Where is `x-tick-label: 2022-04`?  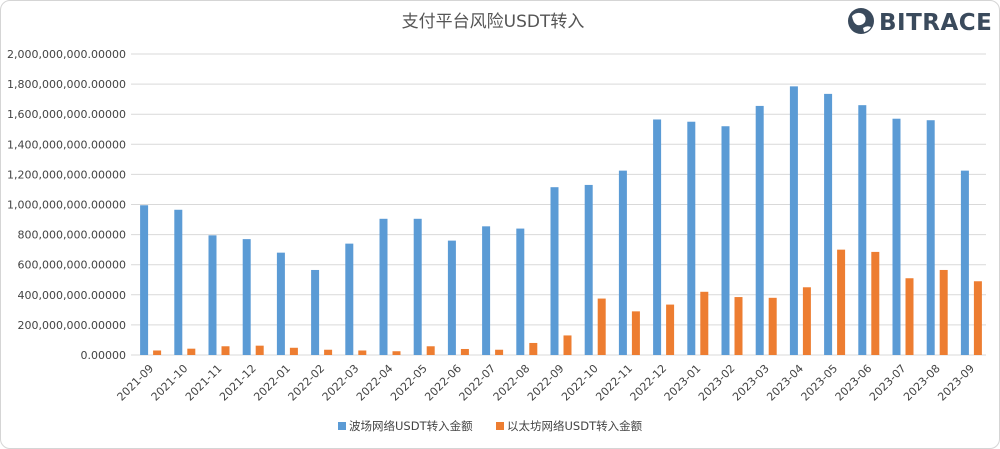
x-tick-label: 2022-04 is located at coordinates (375, 383).